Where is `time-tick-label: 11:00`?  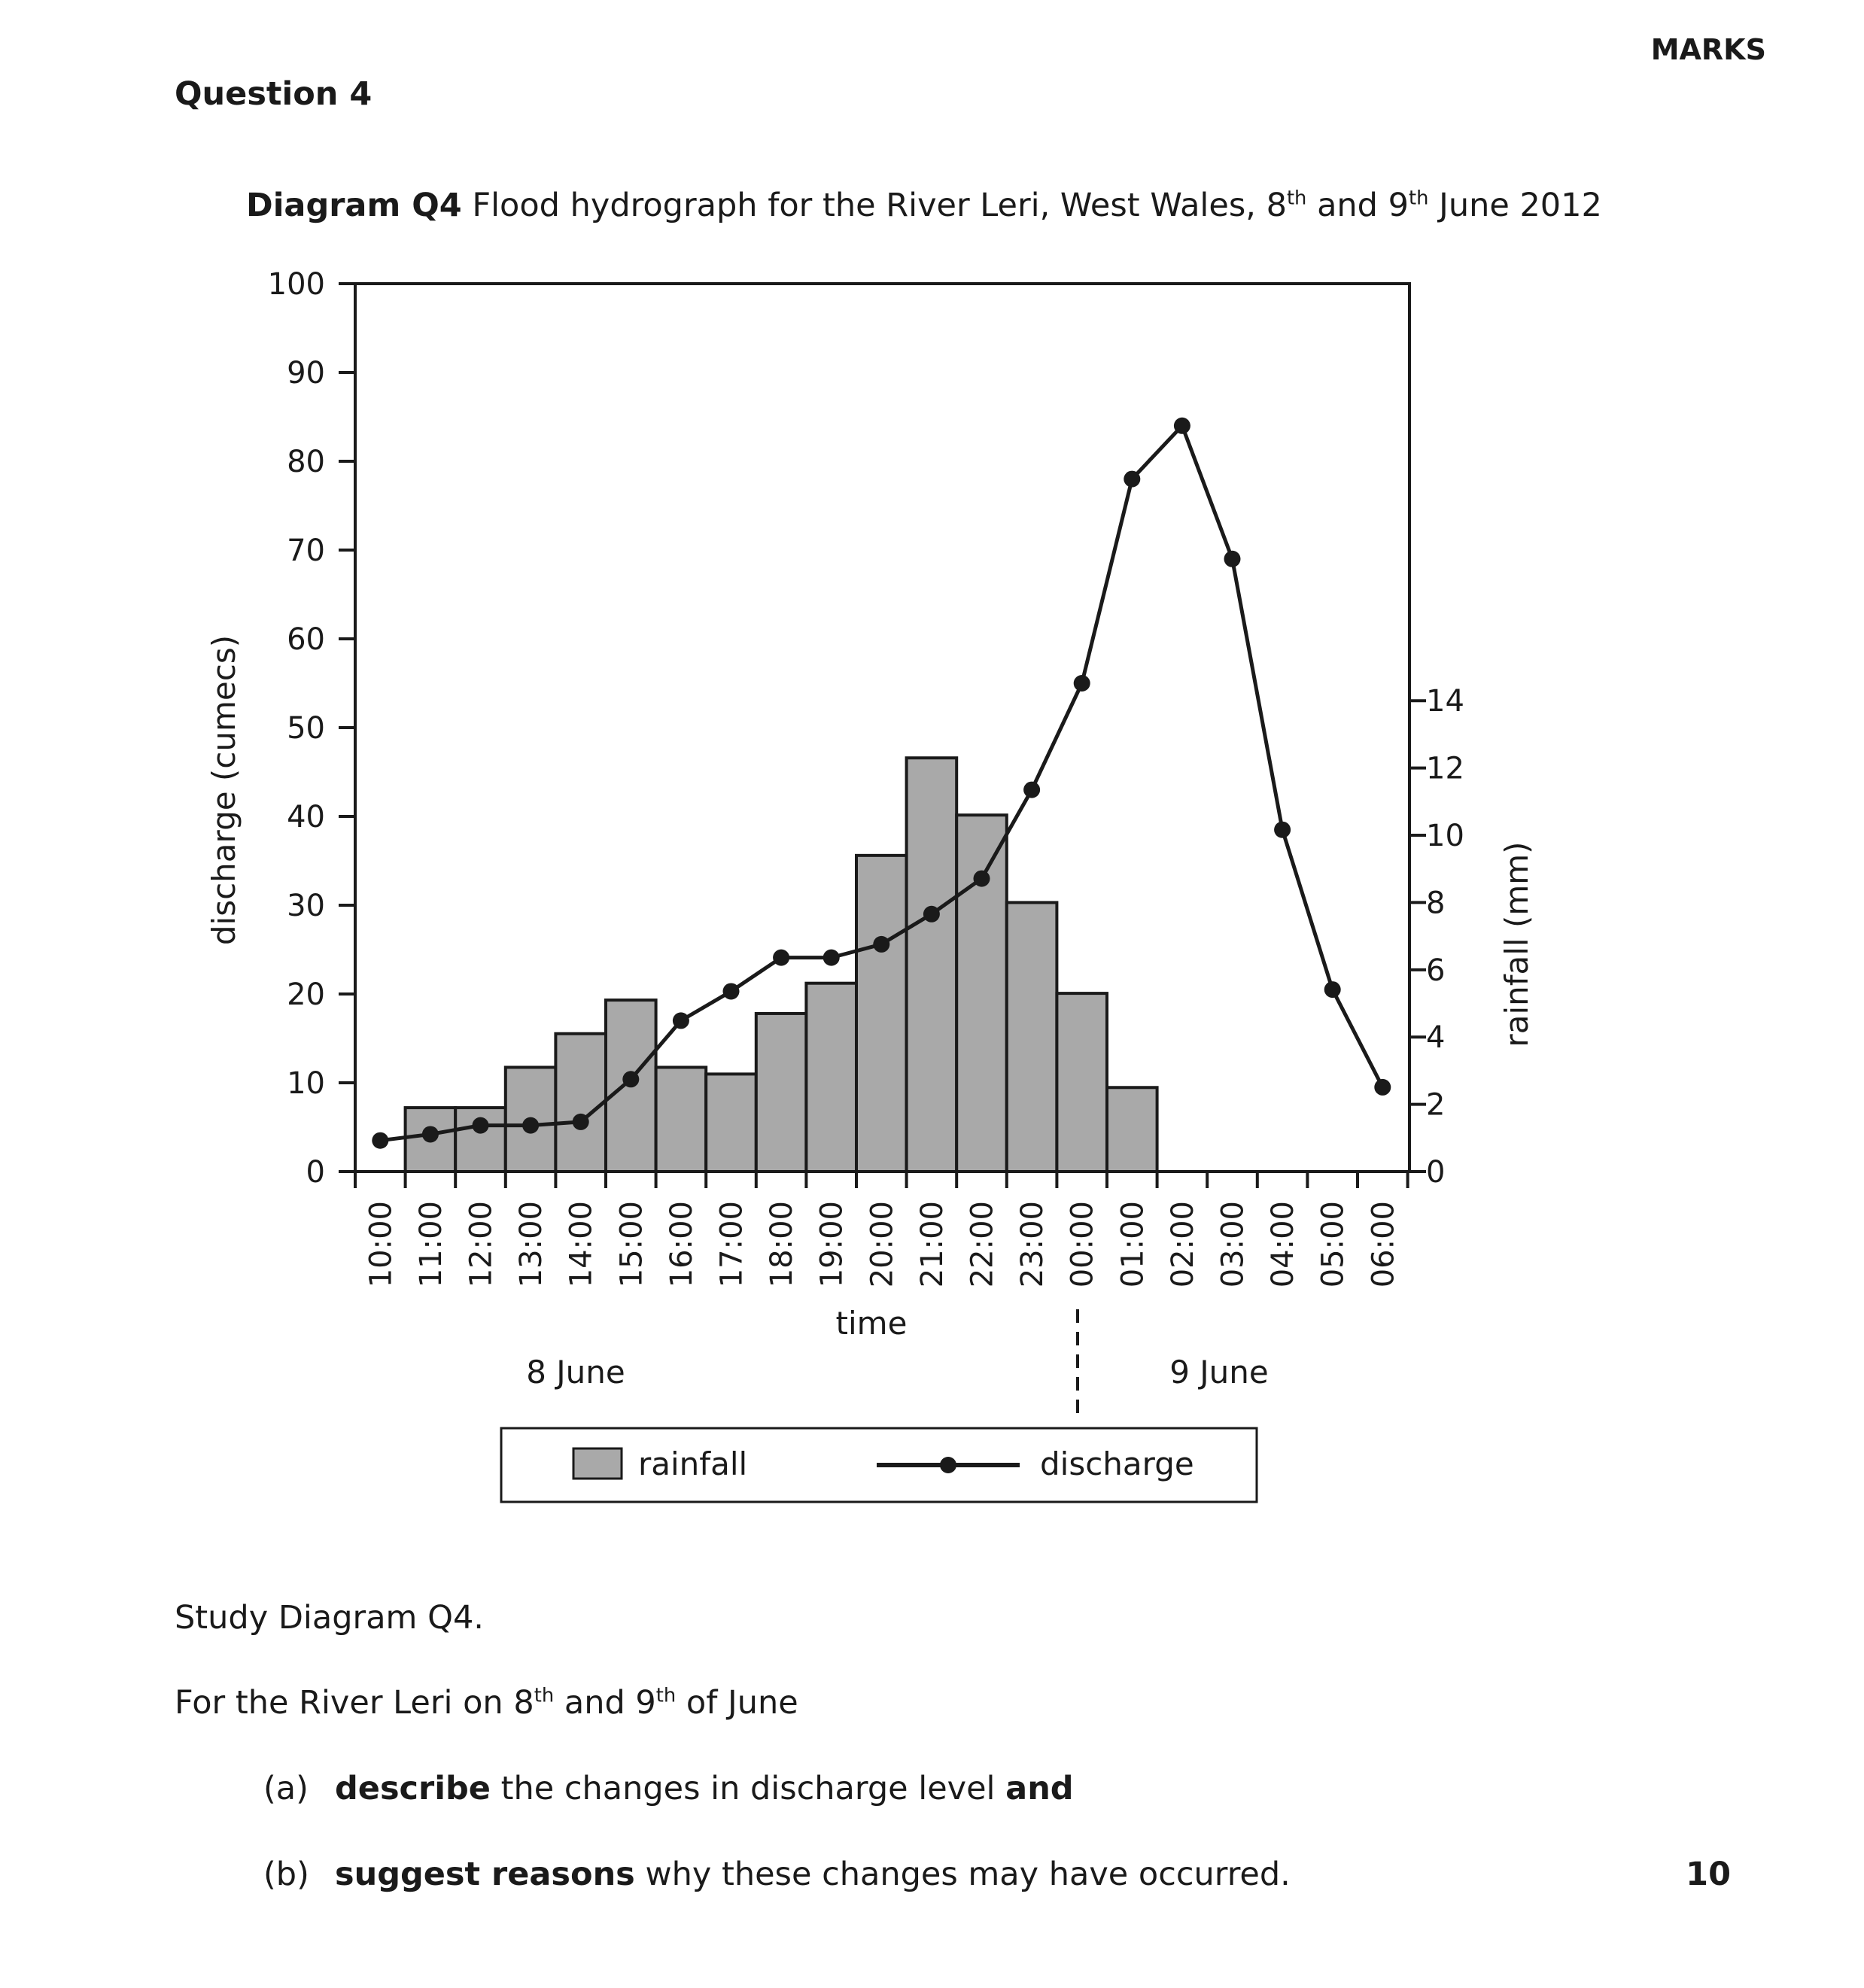 time-tick-label: 11:00 is located at coordinates (431, 1244).